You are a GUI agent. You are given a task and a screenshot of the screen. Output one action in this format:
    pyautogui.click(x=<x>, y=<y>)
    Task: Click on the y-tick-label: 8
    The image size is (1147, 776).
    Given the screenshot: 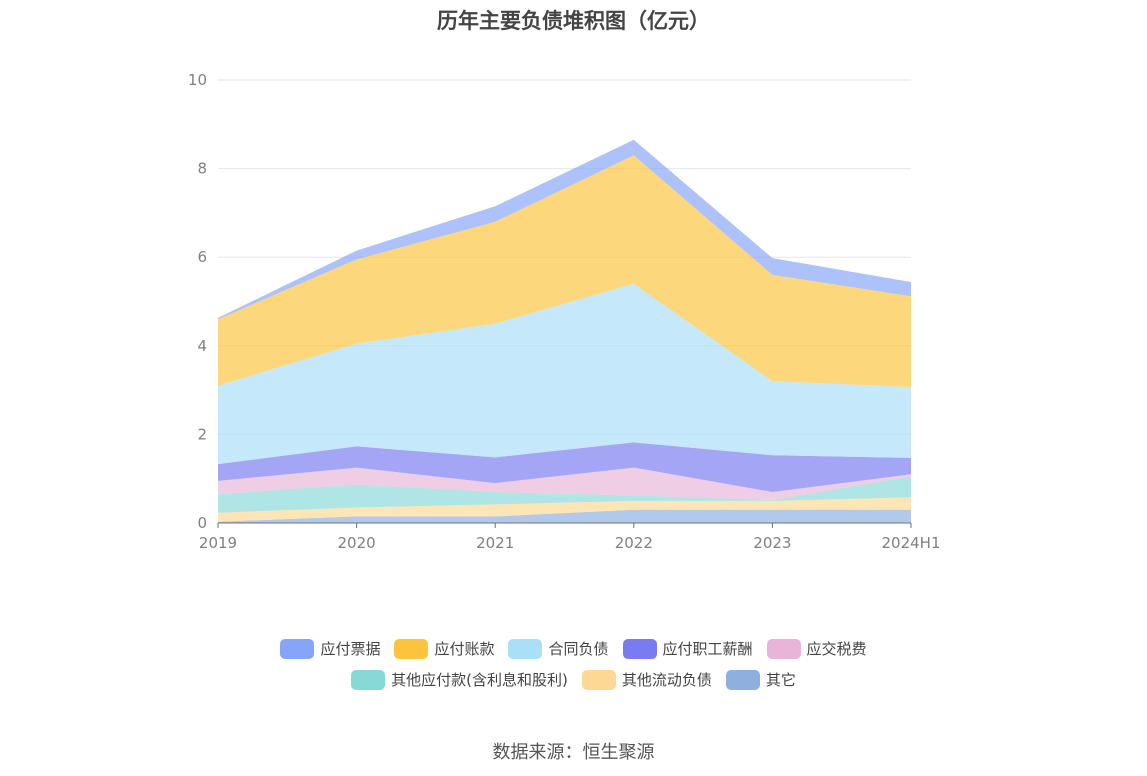 What is the action you would take?
    pyautogui.click(x=202, y=169)
    